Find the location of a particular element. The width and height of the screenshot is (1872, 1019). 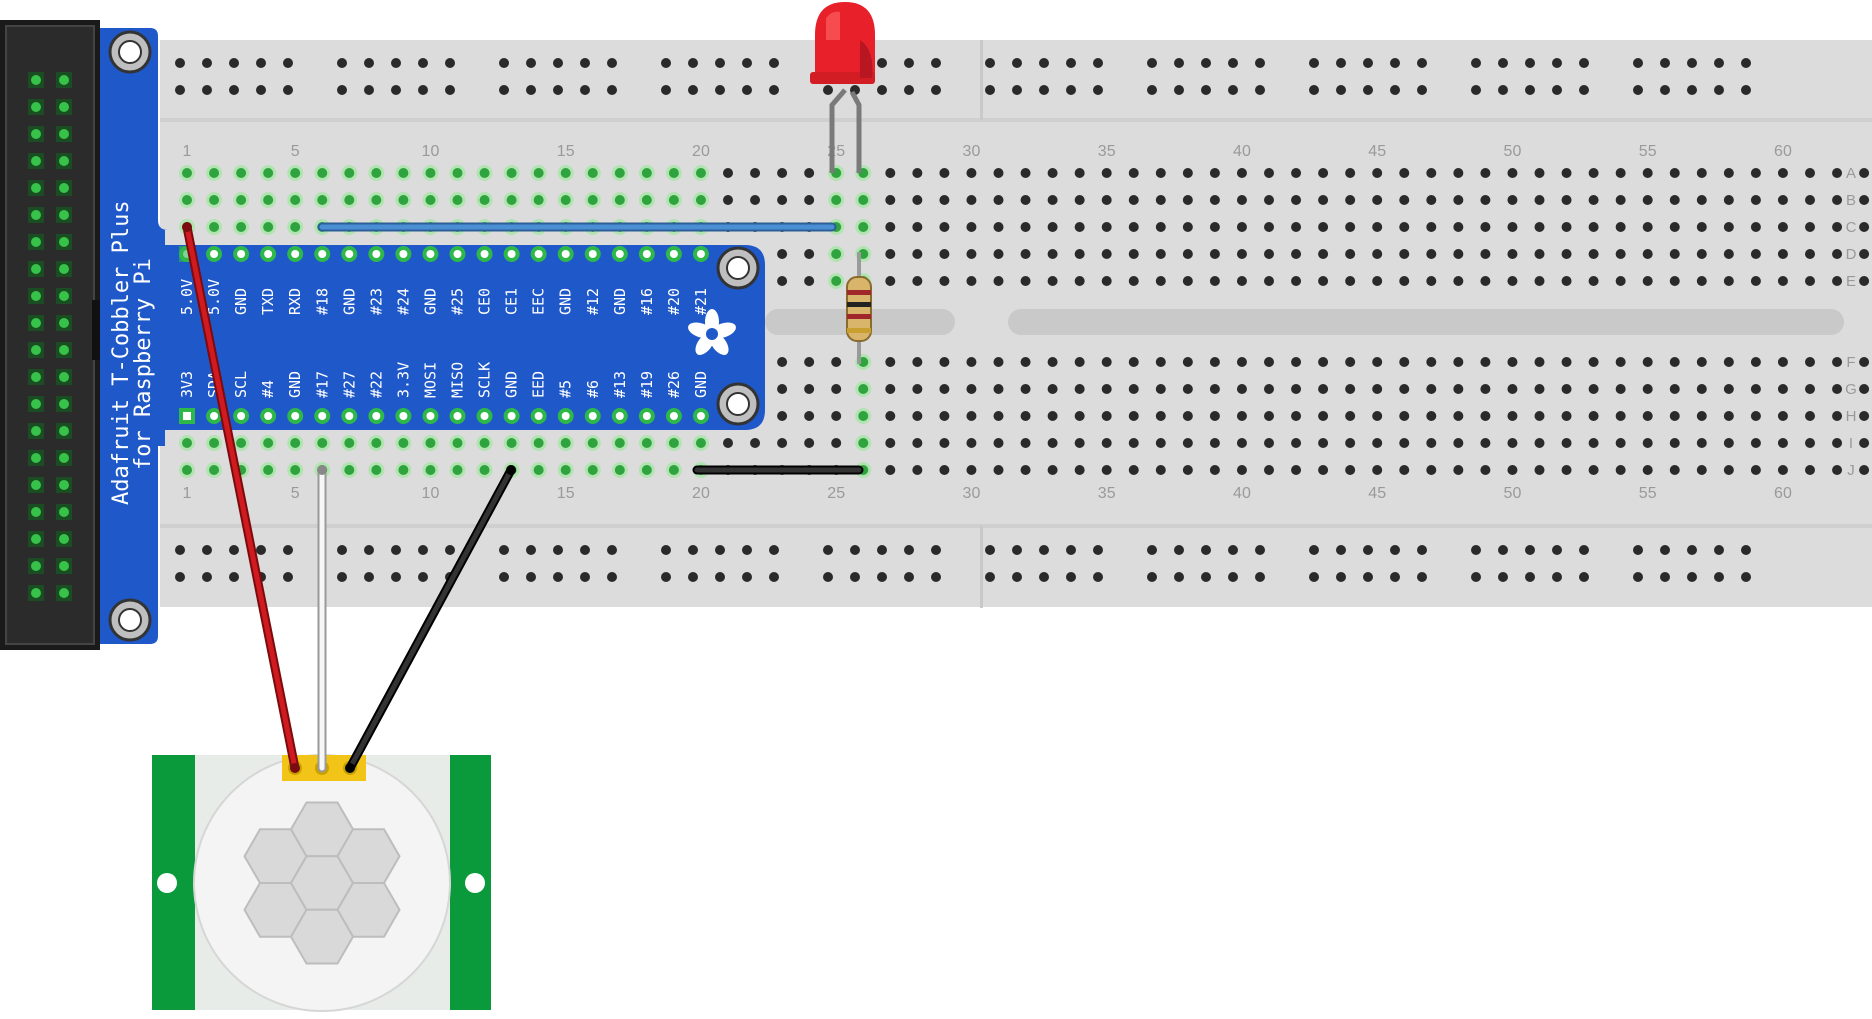

cobbler-pin-label: MOSI is located at coordinates (430, 380).